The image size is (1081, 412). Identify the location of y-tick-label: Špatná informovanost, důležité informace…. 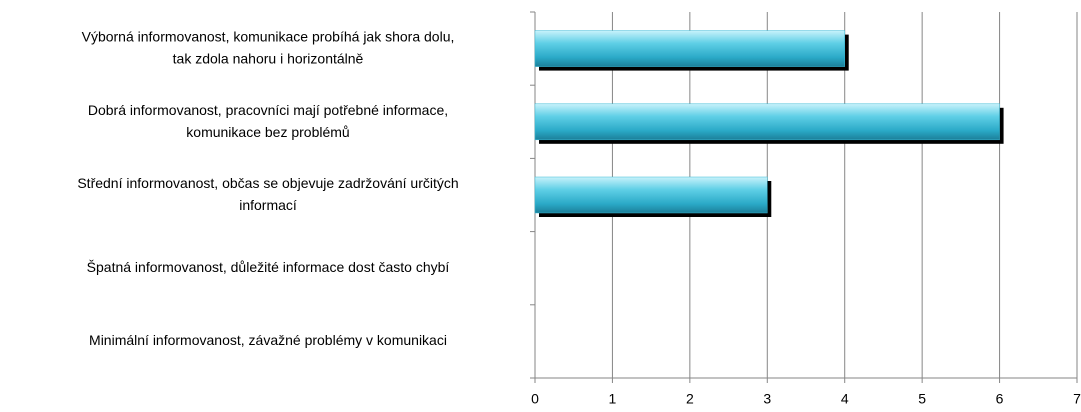
(268, 267).